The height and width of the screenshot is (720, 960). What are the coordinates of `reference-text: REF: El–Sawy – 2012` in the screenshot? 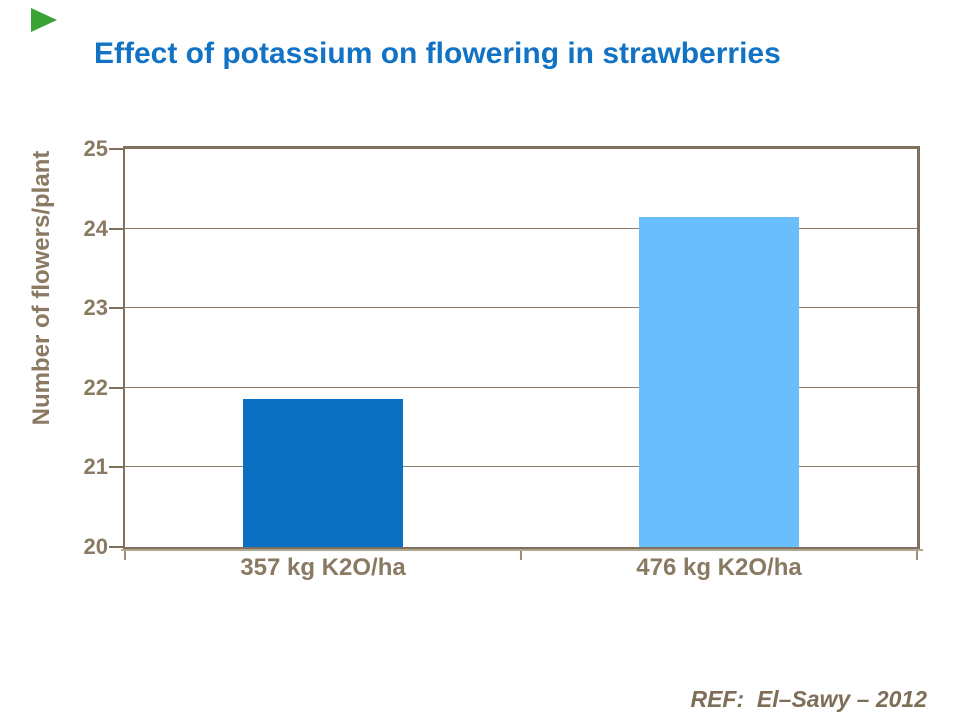 It's located at (808, 699).